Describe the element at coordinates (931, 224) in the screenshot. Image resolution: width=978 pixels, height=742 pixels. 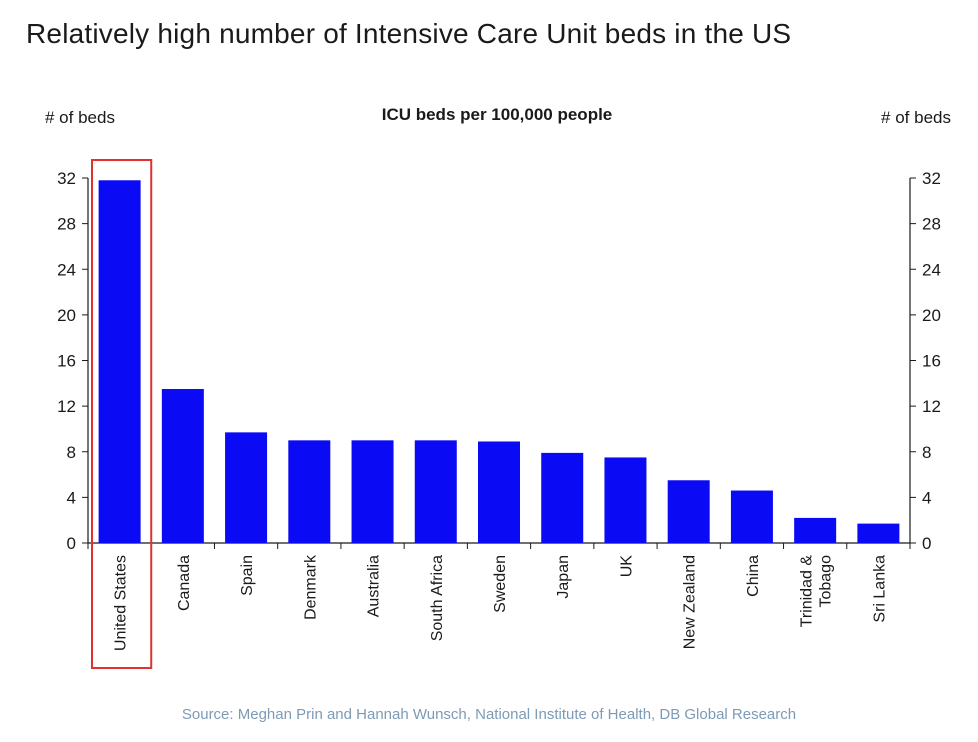
I see `right-y-tick-label: 28` at that location.